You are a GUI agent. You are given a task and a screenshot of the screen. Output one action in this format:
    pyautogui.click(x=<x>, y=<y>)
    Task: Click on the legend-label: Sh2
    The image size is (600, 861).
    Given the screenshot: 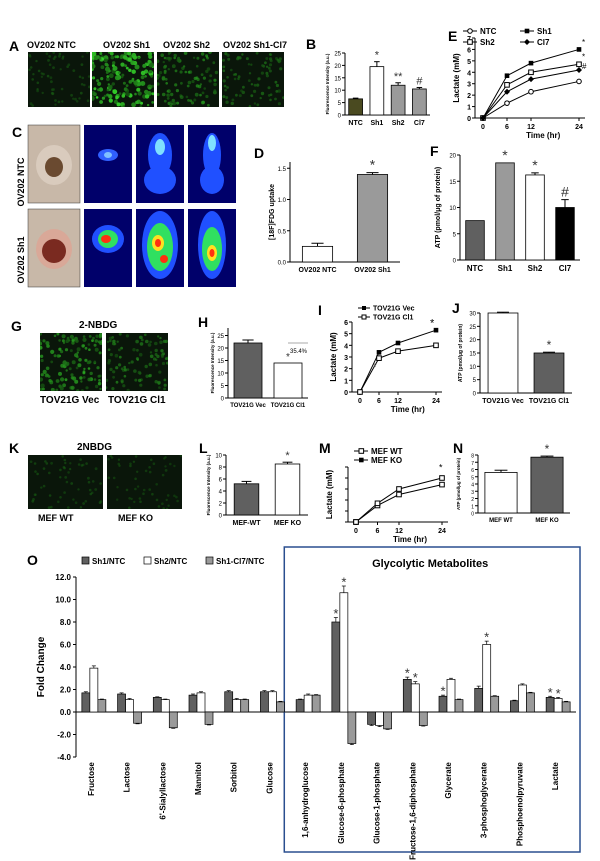 What is the action you would take?
    pyautogui.click(x=487, y=42)
    